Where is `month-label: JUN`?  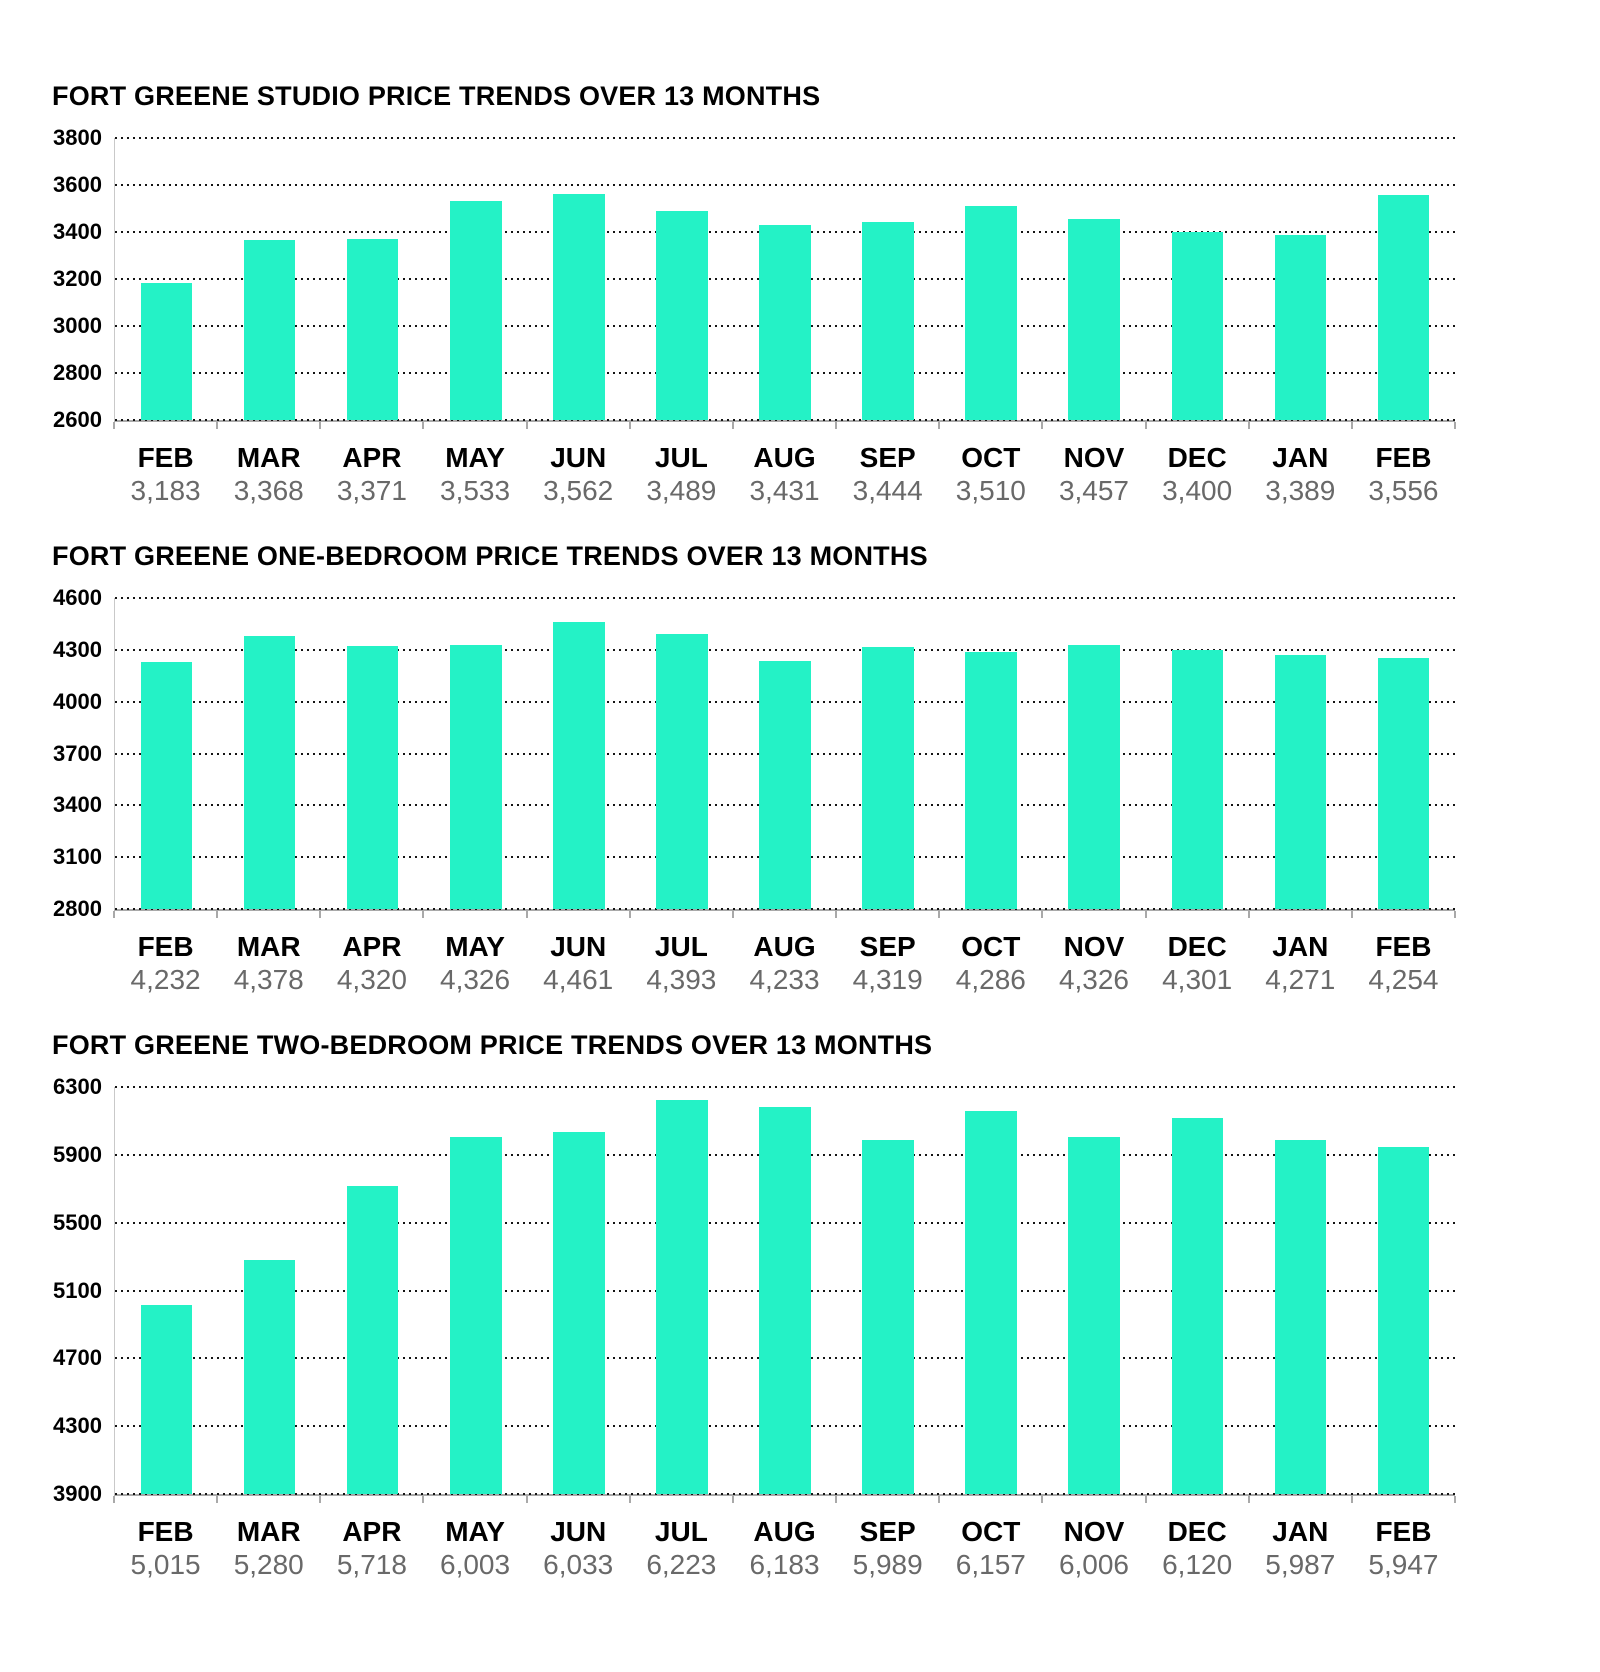
month-label: JUN is located at coordinates (578, 457).